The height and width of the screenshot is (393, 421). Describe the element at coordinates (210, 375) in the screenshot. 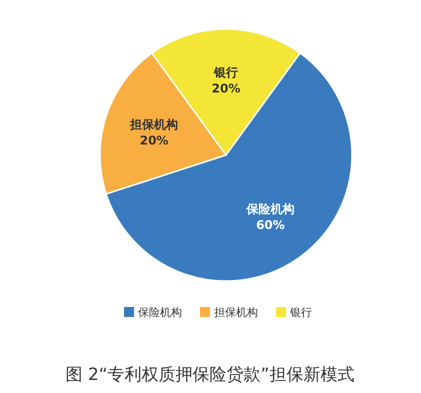

I see `text: 图 2“专利权质押保险贷款”担保新模式` at that location.